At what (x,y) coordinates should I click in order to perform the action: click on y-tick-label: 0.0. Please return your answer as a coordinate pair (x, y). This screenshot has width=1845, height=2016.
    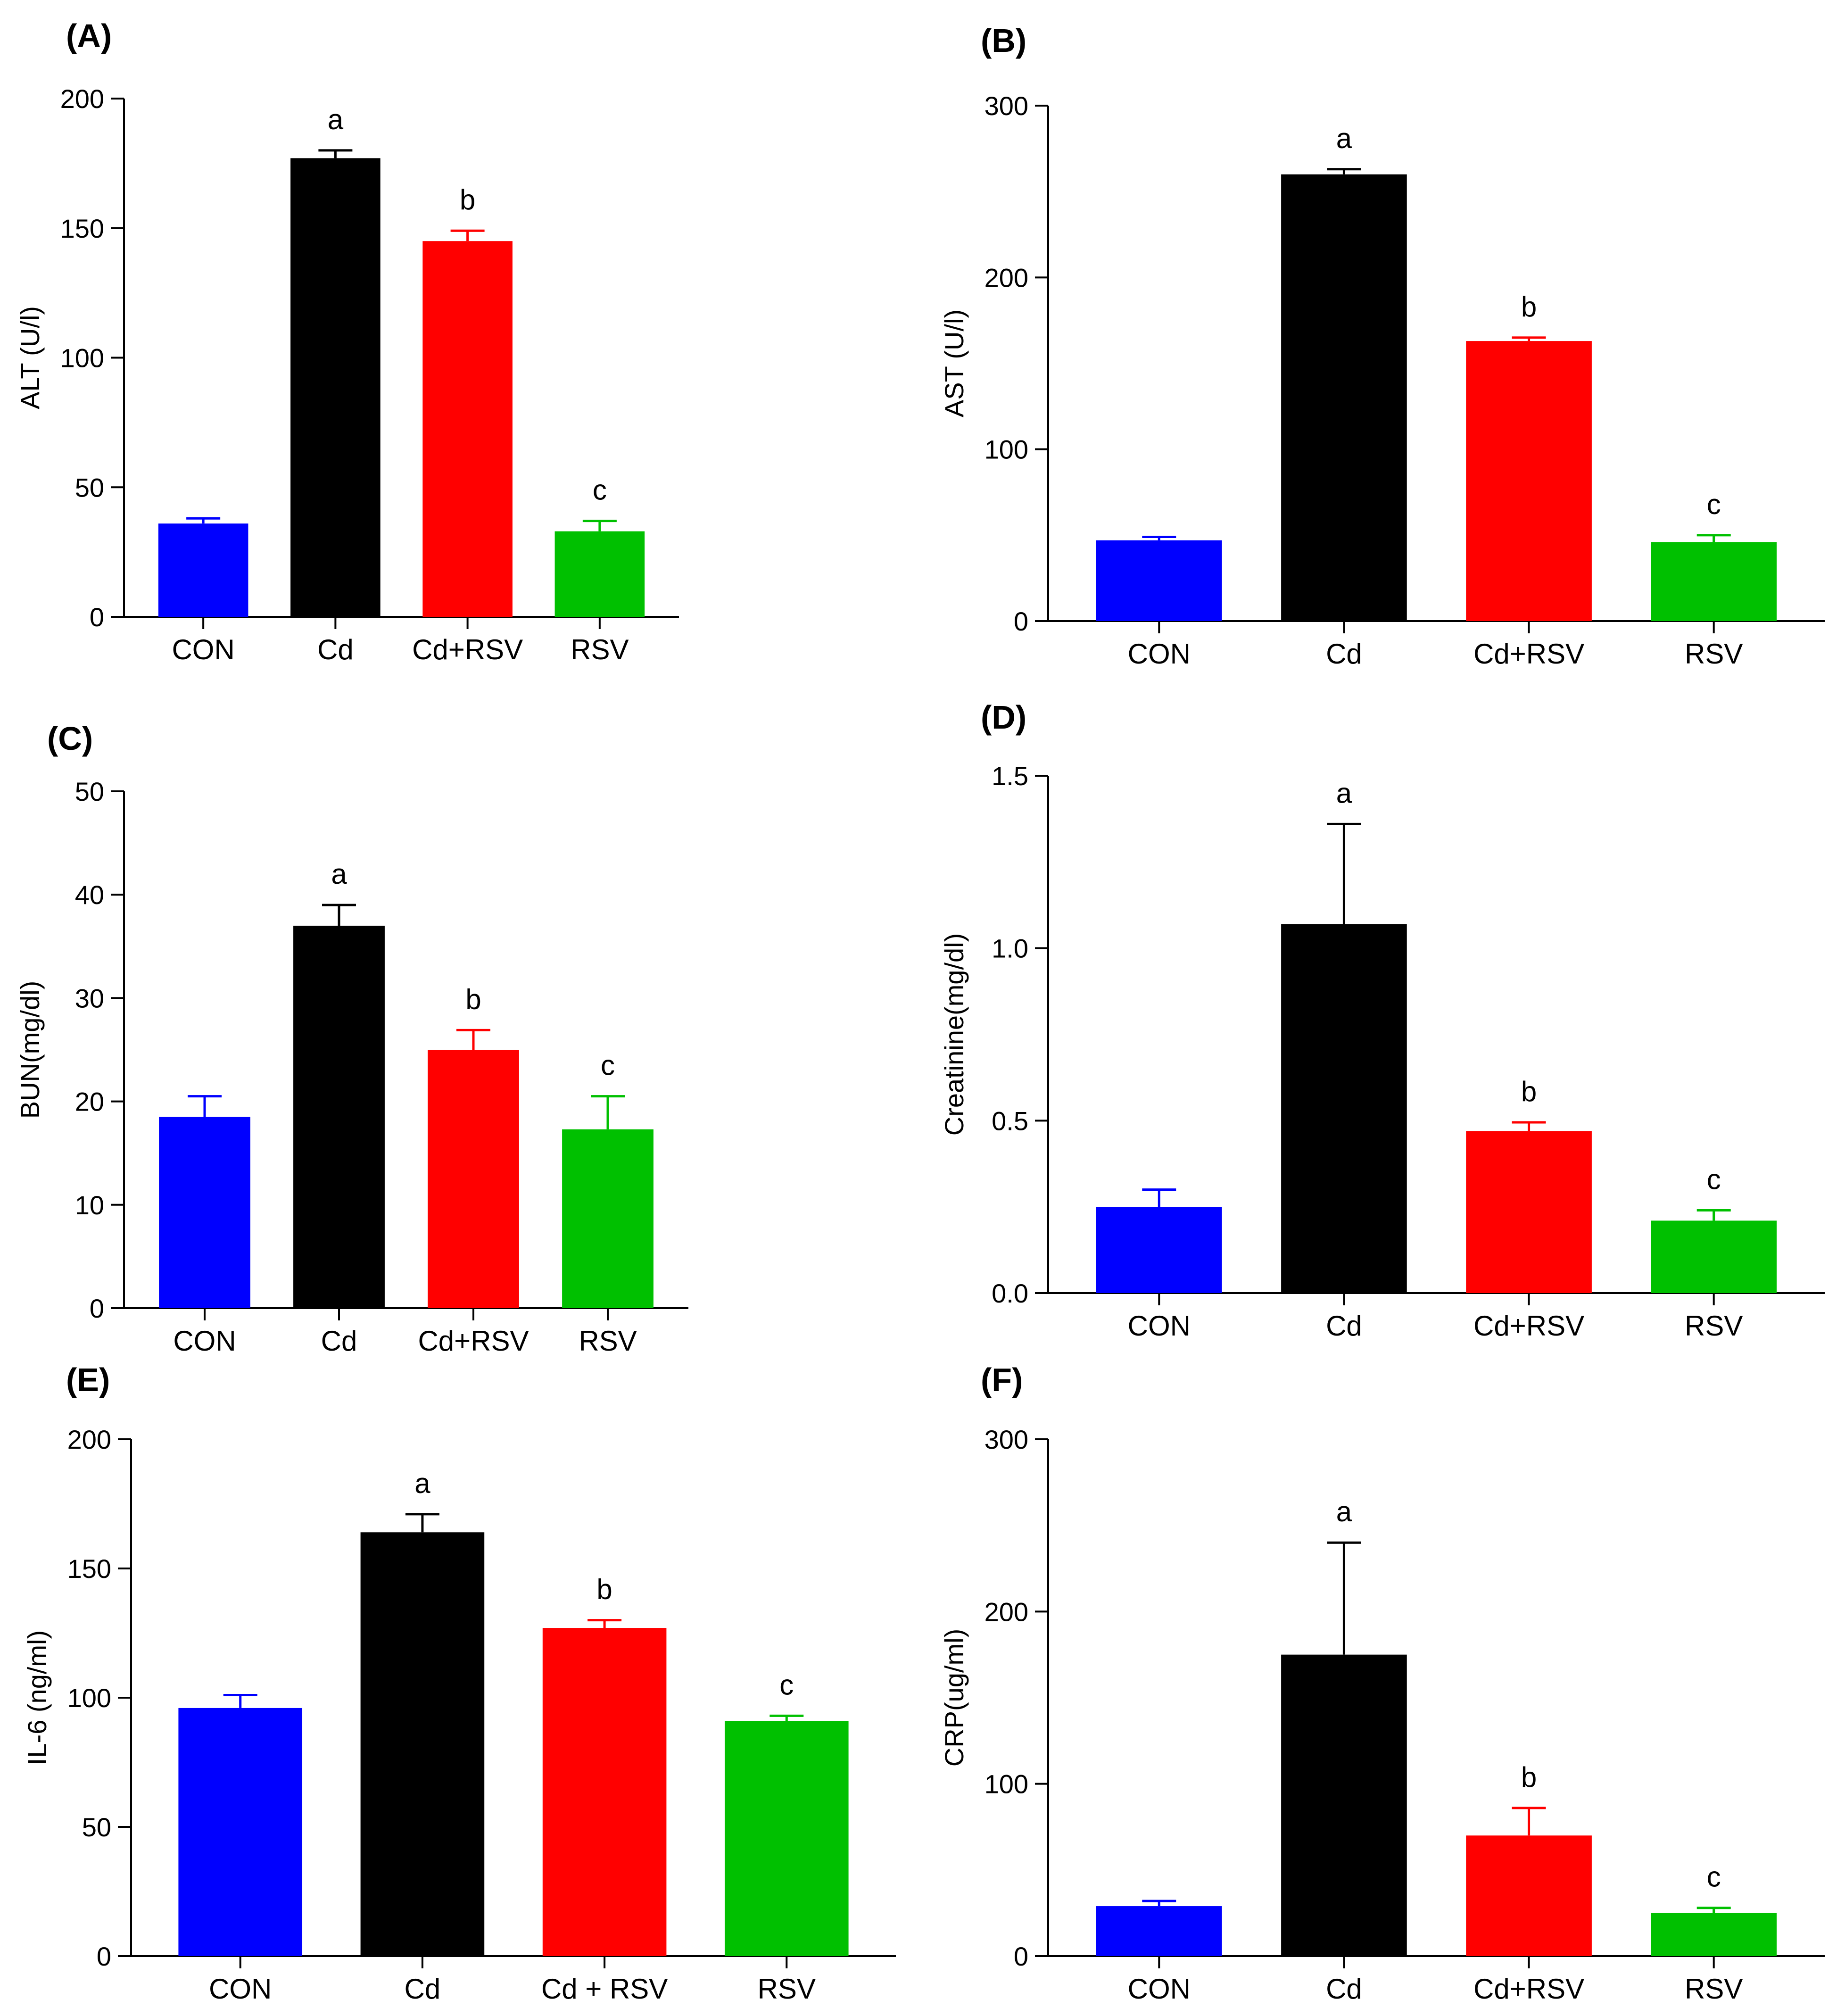
    Looking at the image, I should click on (1010, 1293).